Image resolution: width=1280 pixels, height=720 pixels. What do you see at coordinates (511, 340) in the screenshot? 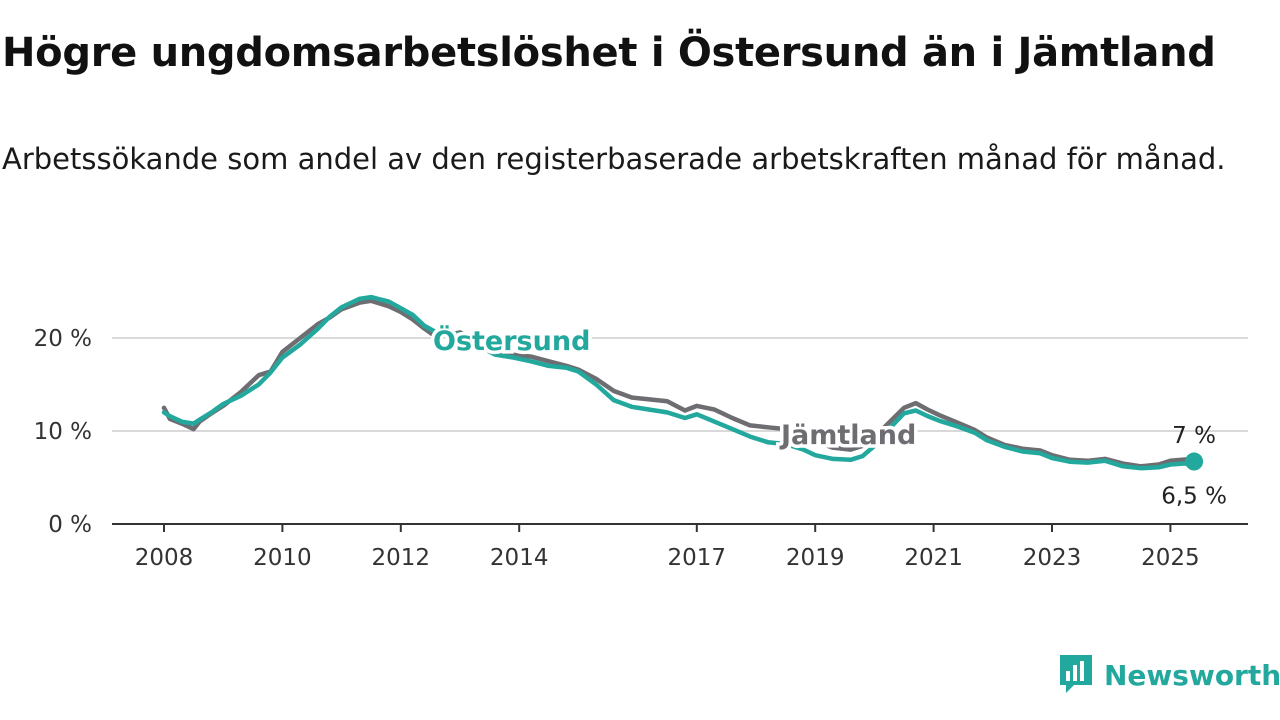
I see `series-label-ostersund: Östersund` at bounding box center [511, 340].